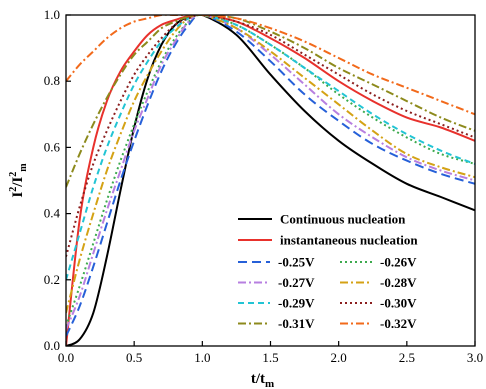 The width and height of the screenshot is (486, 389). What do you see at coordinates (52, 146) in the screenshot?
I see `y-tick-label: 0.6` at bounding box center [52, 146].